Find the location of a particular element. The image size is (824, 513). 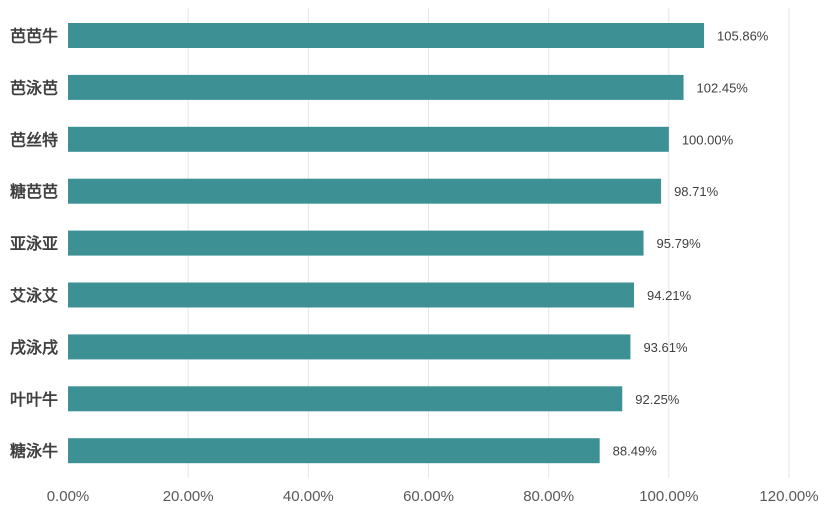

x-tick-label-0: 0.00% is located at coordinates (68, 496).